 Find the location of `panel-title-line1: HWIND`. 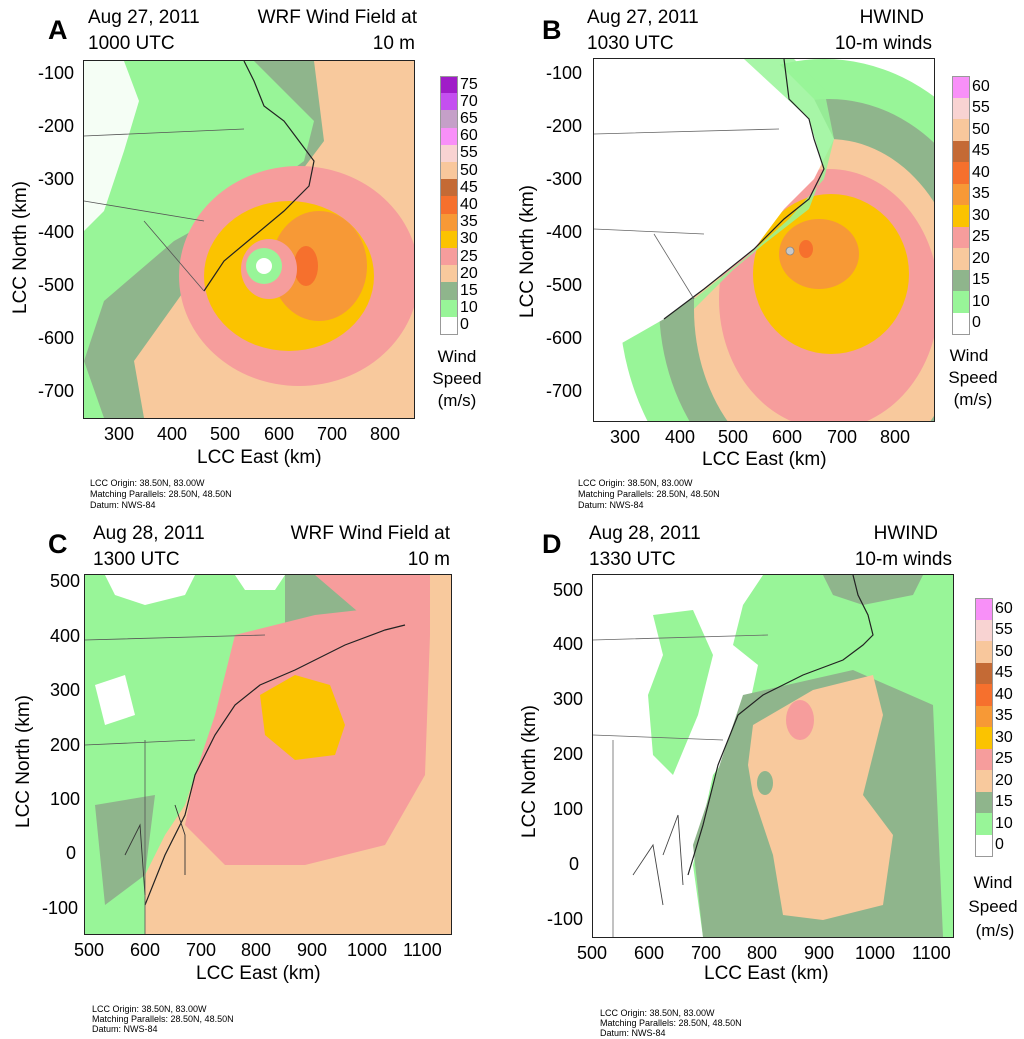

panel-title-line1: HWIND is located at coordinates (905, 533).